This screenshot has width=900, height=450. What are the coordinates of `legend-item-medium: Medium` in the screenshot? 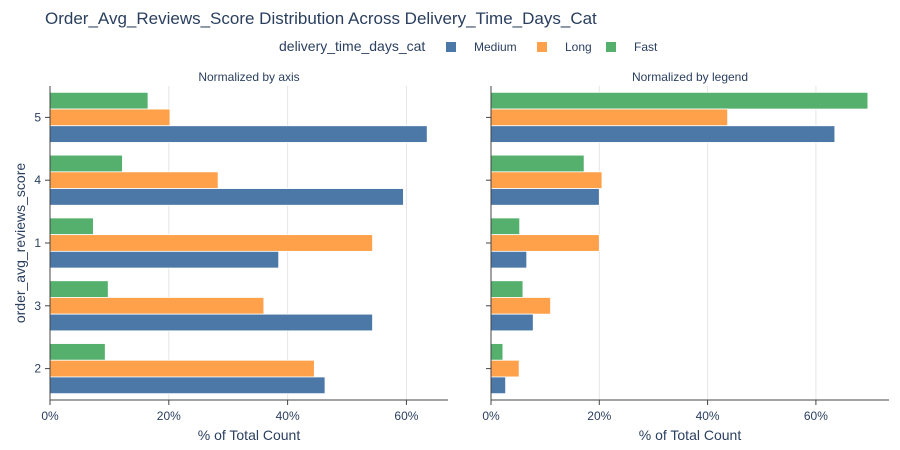 It's located at (481, 47).